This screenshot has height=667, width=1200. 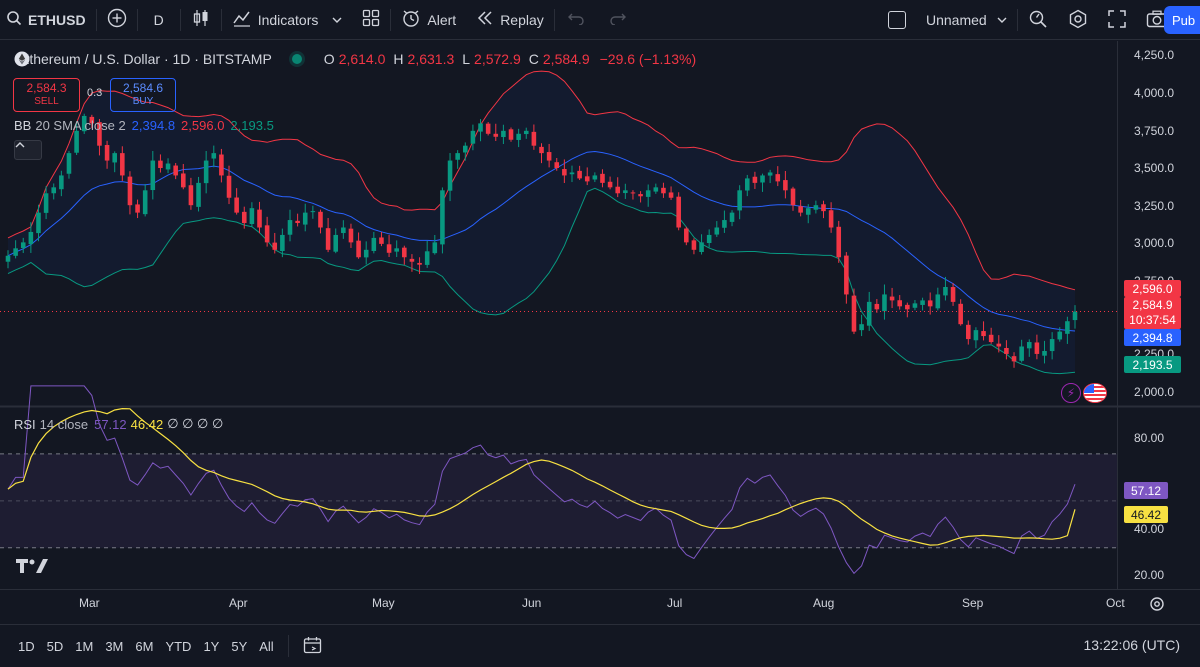 What do you see at coordinates (1038, 20) in the screenshot?
I see `quick-search-button` at bounding box center [1038, 20].